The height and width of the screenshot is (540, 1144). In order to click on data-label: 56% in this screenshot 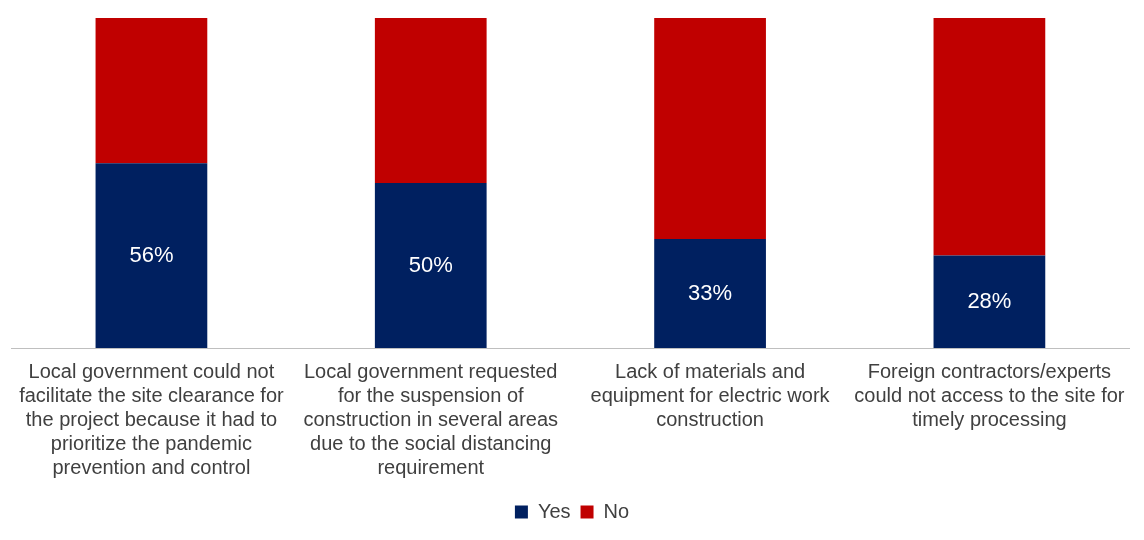, I will do `click(151, 254)`.